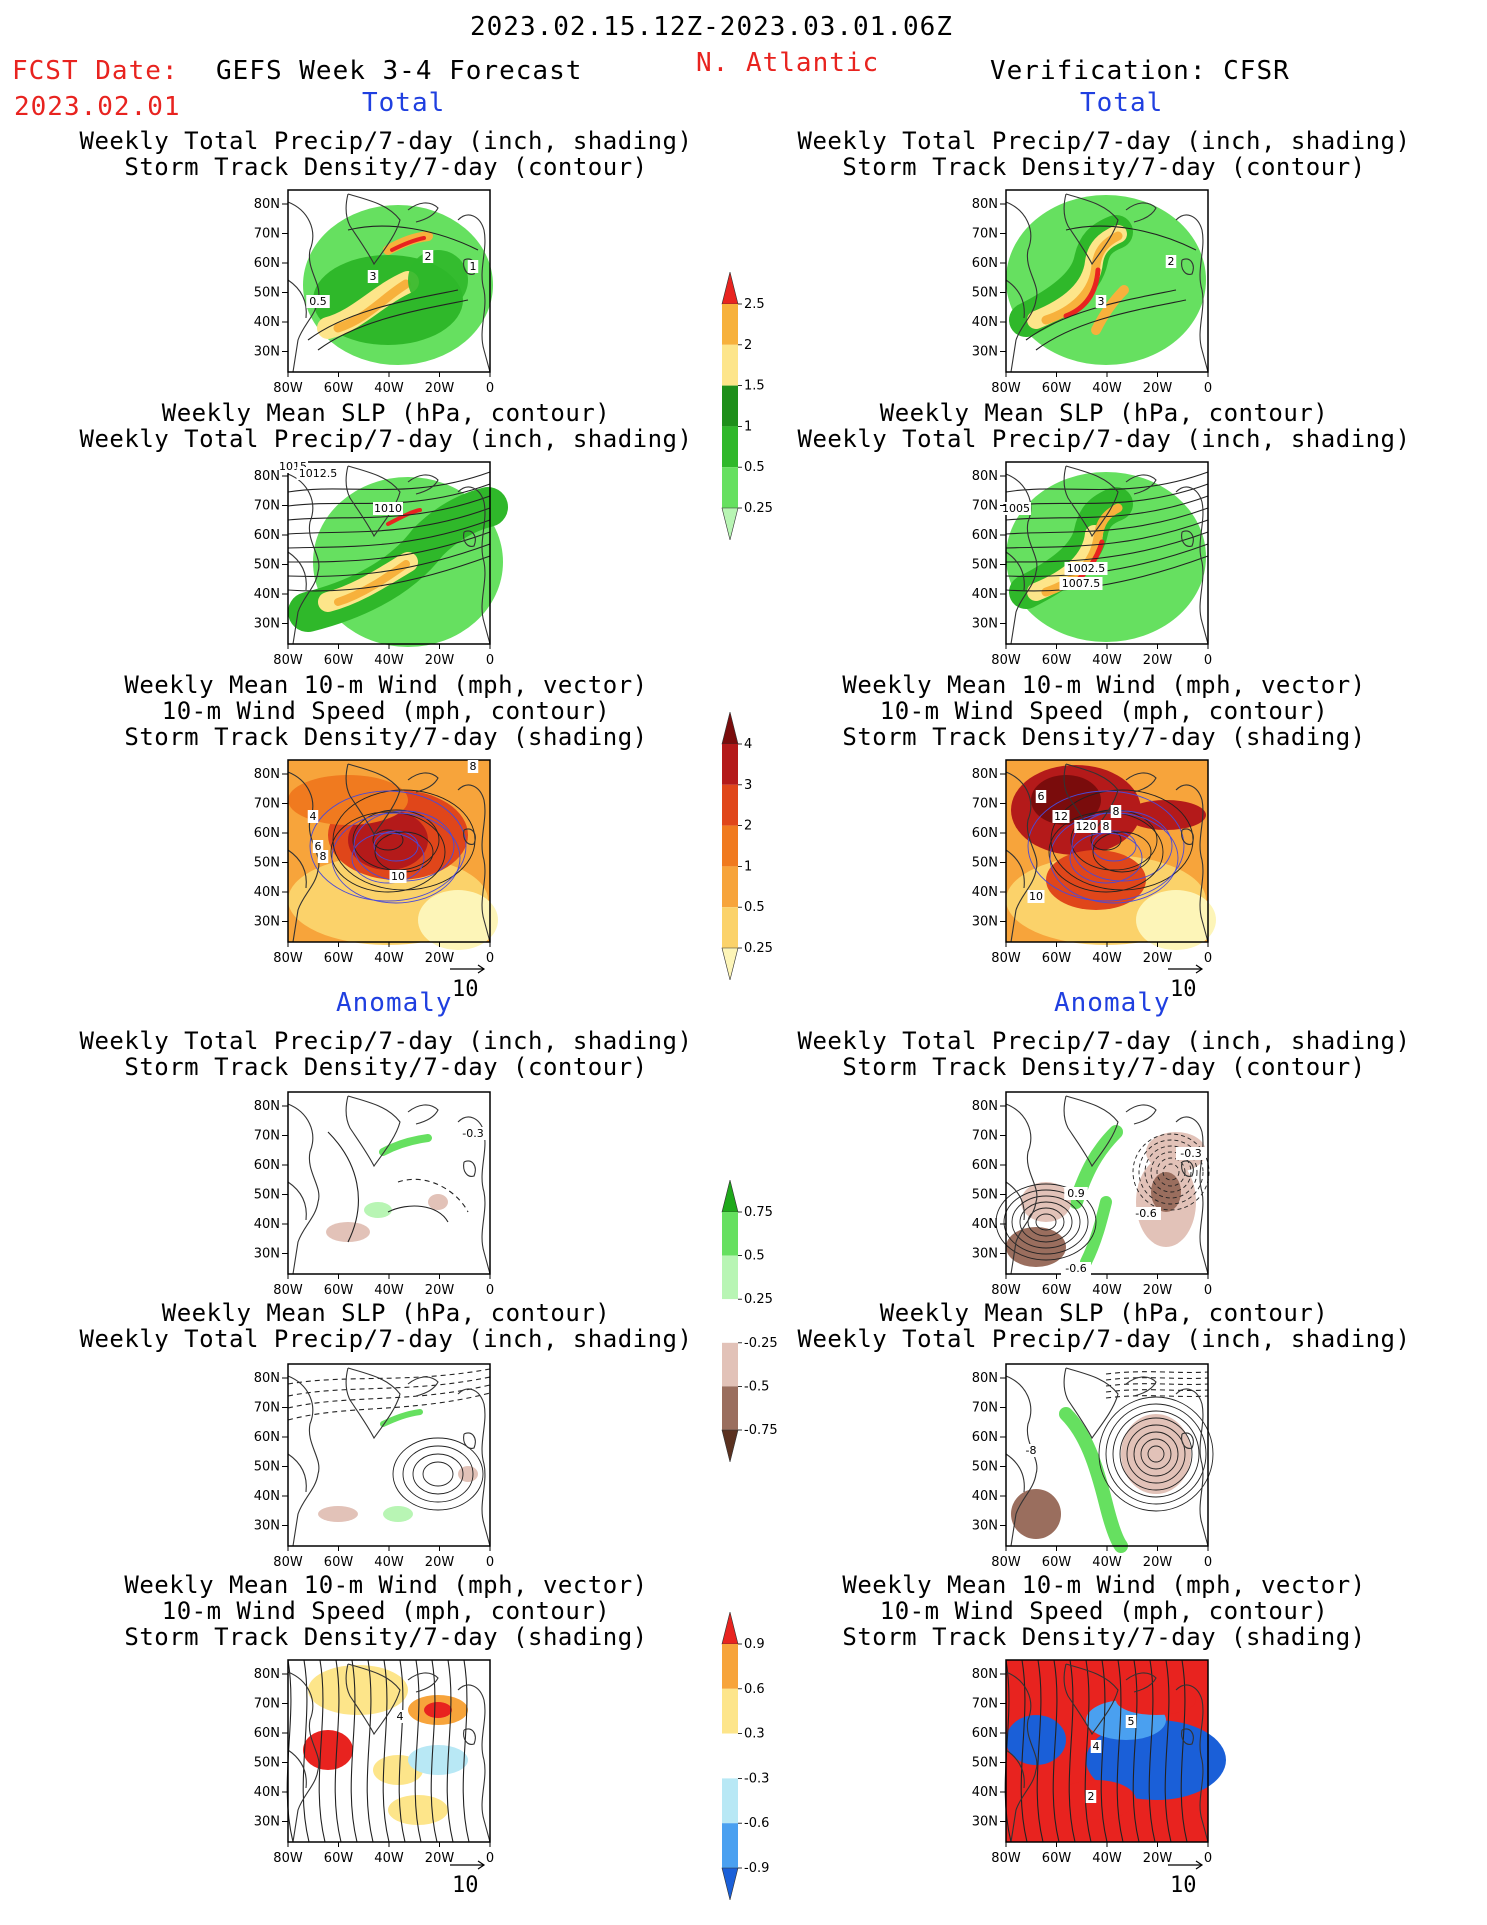 The width and height of the screenshot is (1487, 1925). What do you see at coordinates (386, 167) in the screenshot?
I see `panel-title-line: Storm Track Density/7-day (contour)` at bounding box center [386, 167].